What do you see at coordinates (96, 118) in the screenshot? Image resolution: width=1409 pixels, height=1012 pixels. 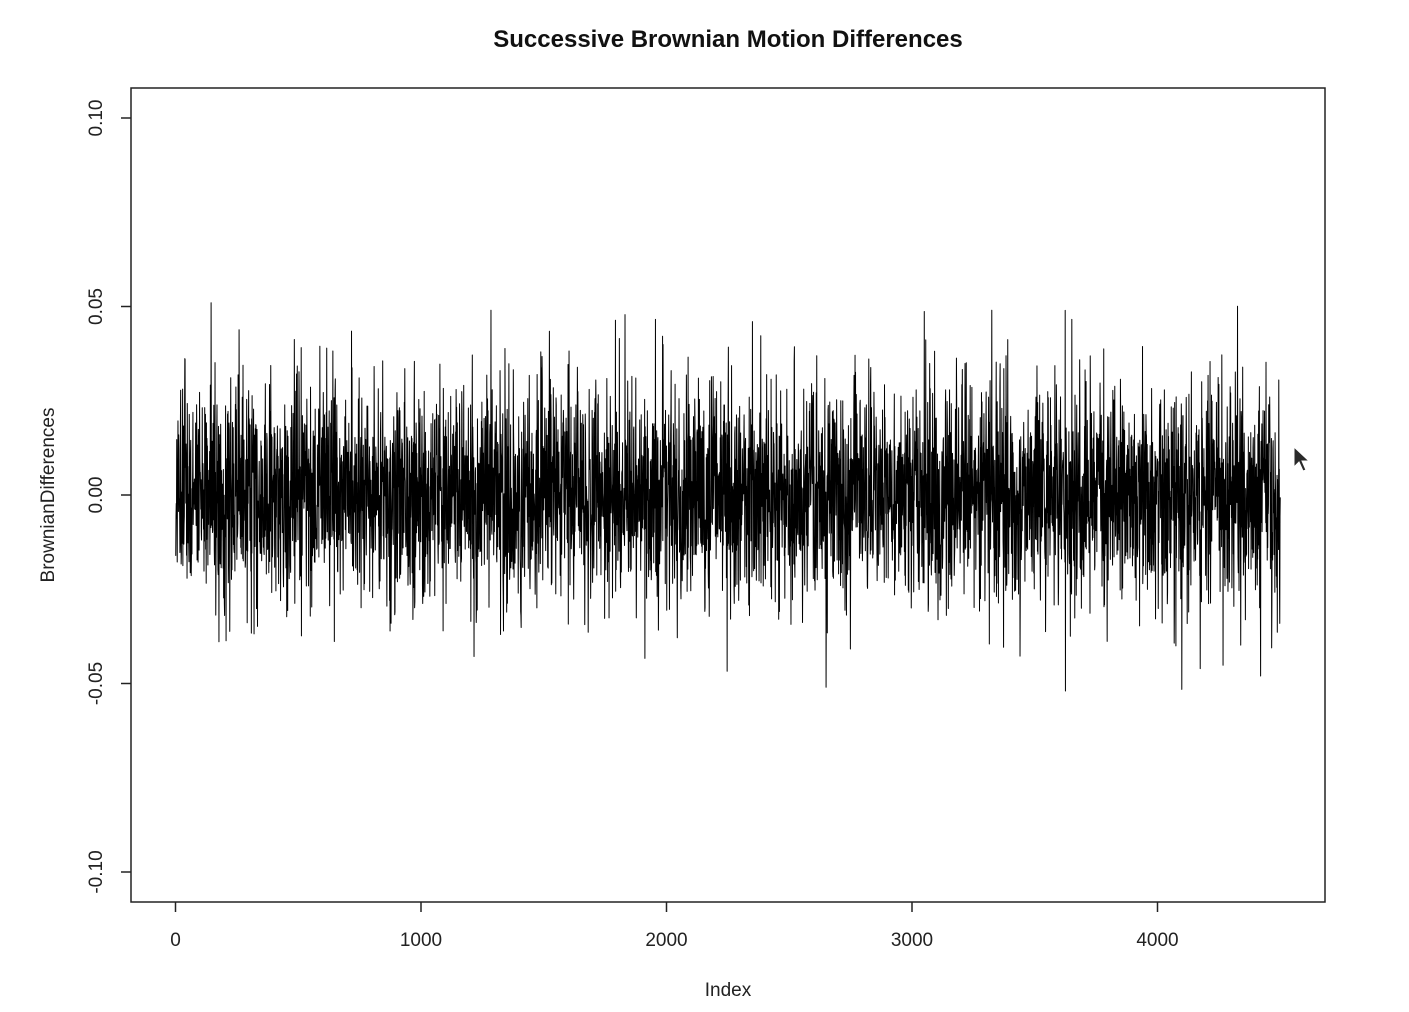 I see `y-tick-label: 0.10` at bounding box center [96, 118].